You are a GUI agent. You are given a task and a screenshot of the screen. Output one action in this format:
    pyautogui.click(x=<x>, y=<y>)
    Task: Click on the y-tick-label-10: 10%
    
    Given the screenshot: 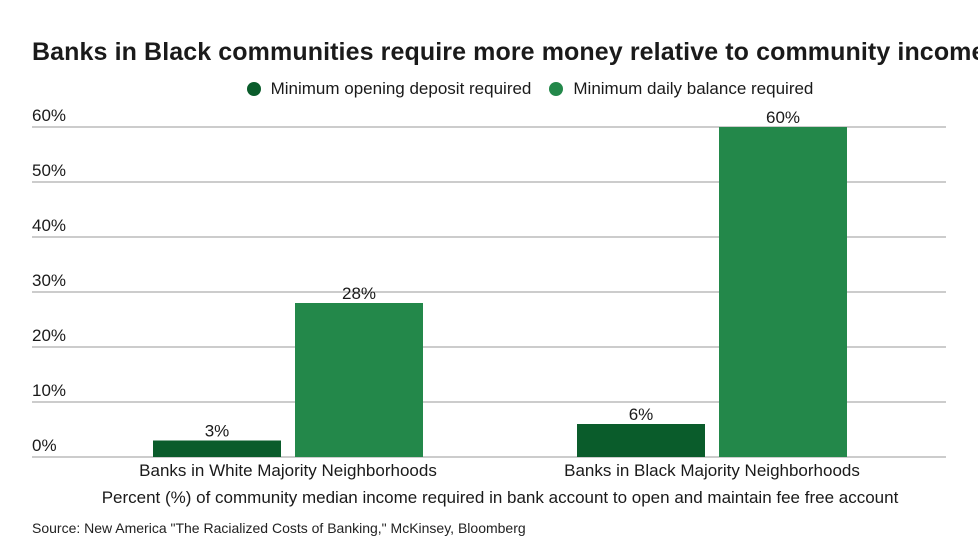 What is the action you would take?
    pyautogui.click(x=49, y=390)
    